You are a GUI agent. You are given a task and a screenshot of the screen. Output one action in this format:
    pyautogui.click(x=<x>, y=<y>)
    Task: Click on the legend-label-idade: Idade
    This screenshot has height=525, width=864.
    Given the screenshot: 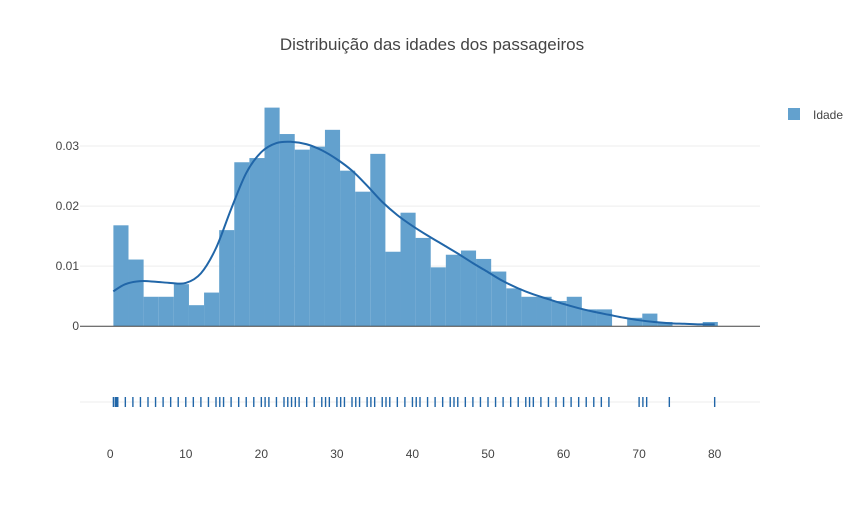 What is the action you would take?
    pyautogui.click(x=828, y=115)
    